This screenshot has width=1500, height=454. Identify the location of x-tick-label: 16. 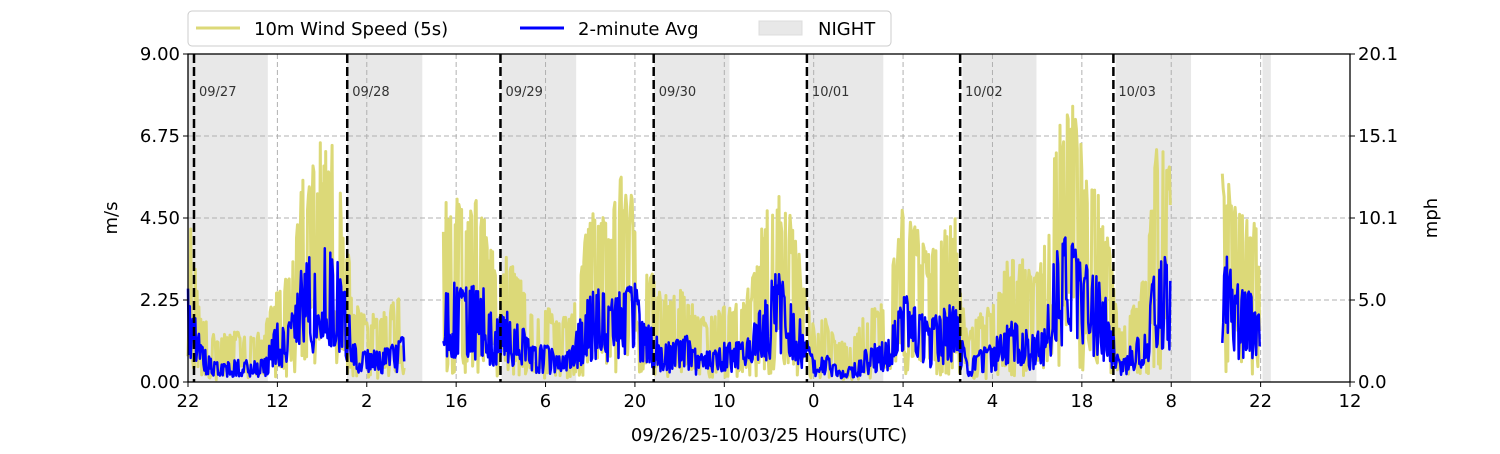
(456, 401).